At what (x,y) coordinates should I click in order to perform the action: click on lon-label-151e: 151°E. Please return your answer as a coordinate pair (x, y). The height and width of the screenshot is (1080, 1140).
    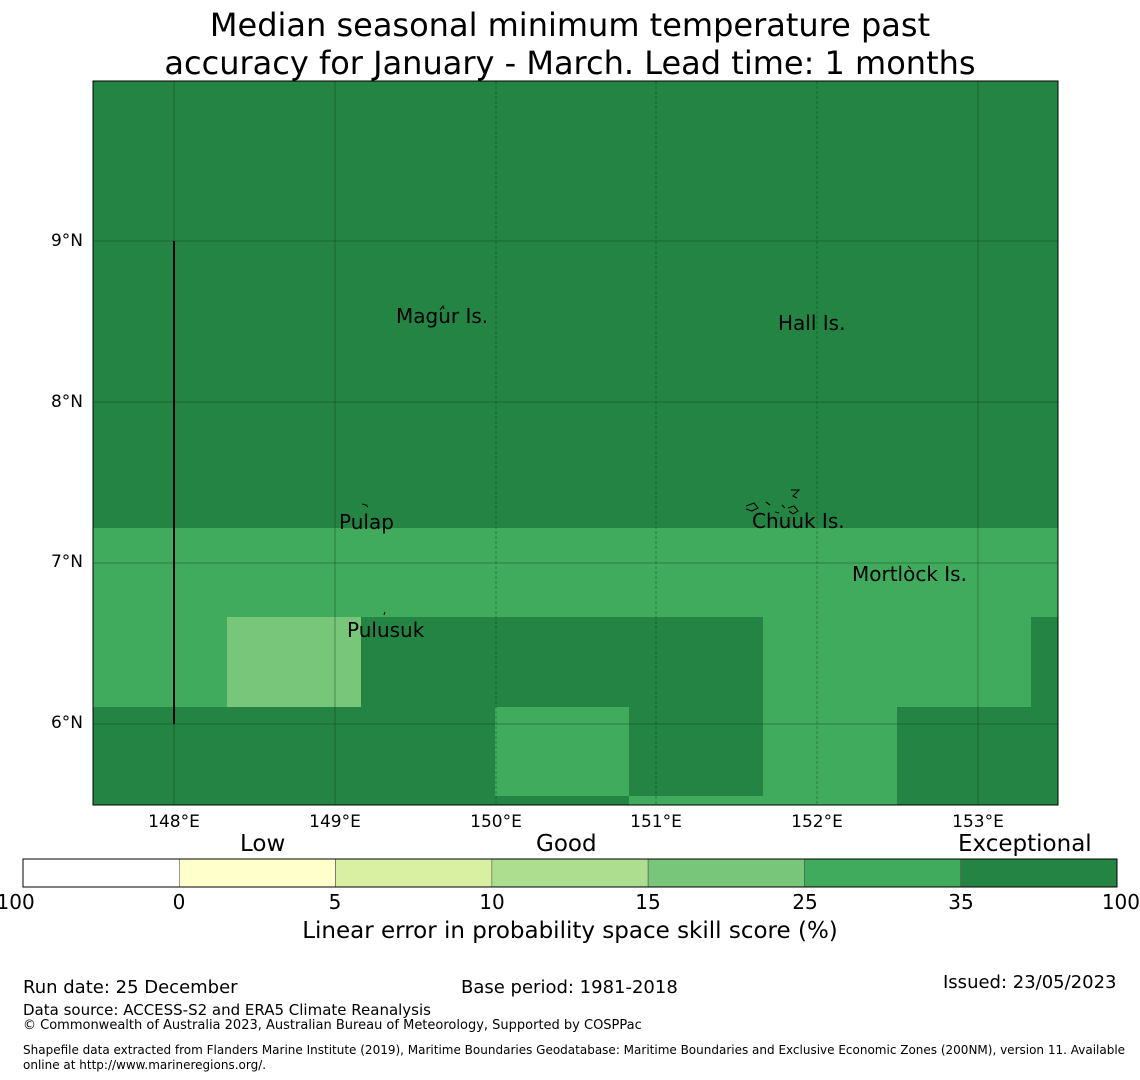
    Looking at the image, I should click on (656, 822).